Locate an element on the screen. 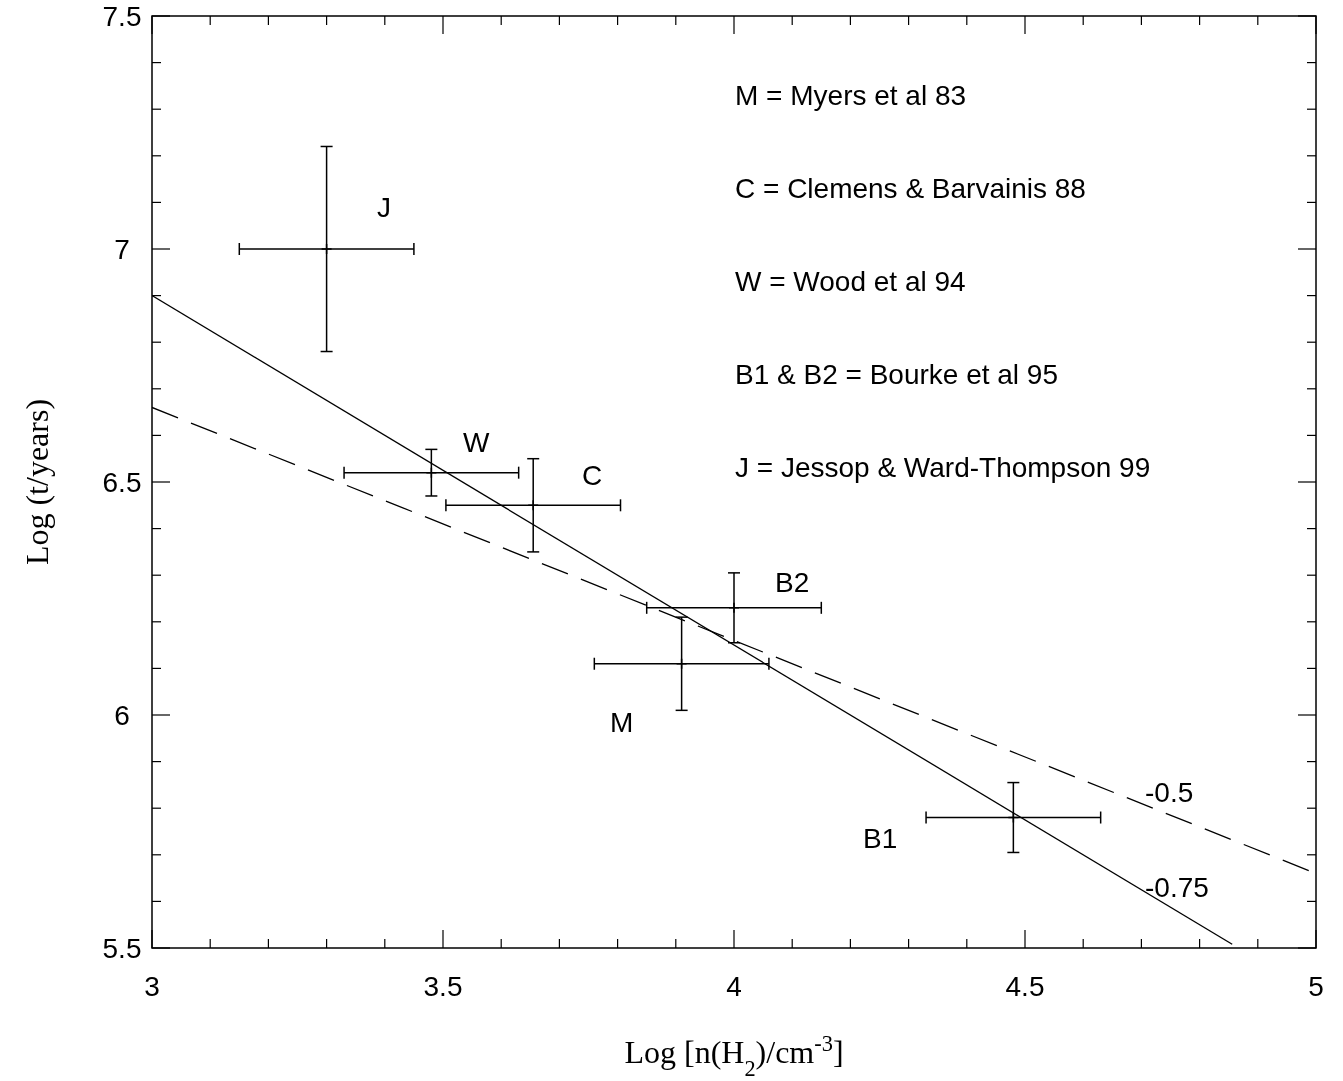 The width and height of the screenshot is (1343, 1081). annotation: B1 is located at coordinates (880, 838).